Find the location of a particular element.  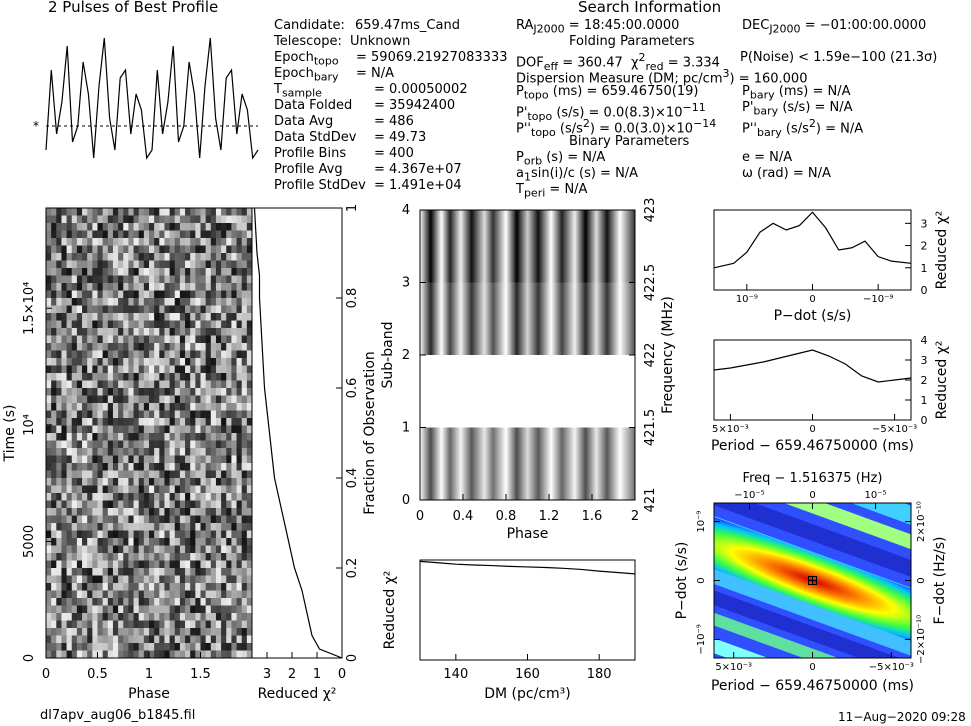

dm-line is located at coordinates (527, 567).